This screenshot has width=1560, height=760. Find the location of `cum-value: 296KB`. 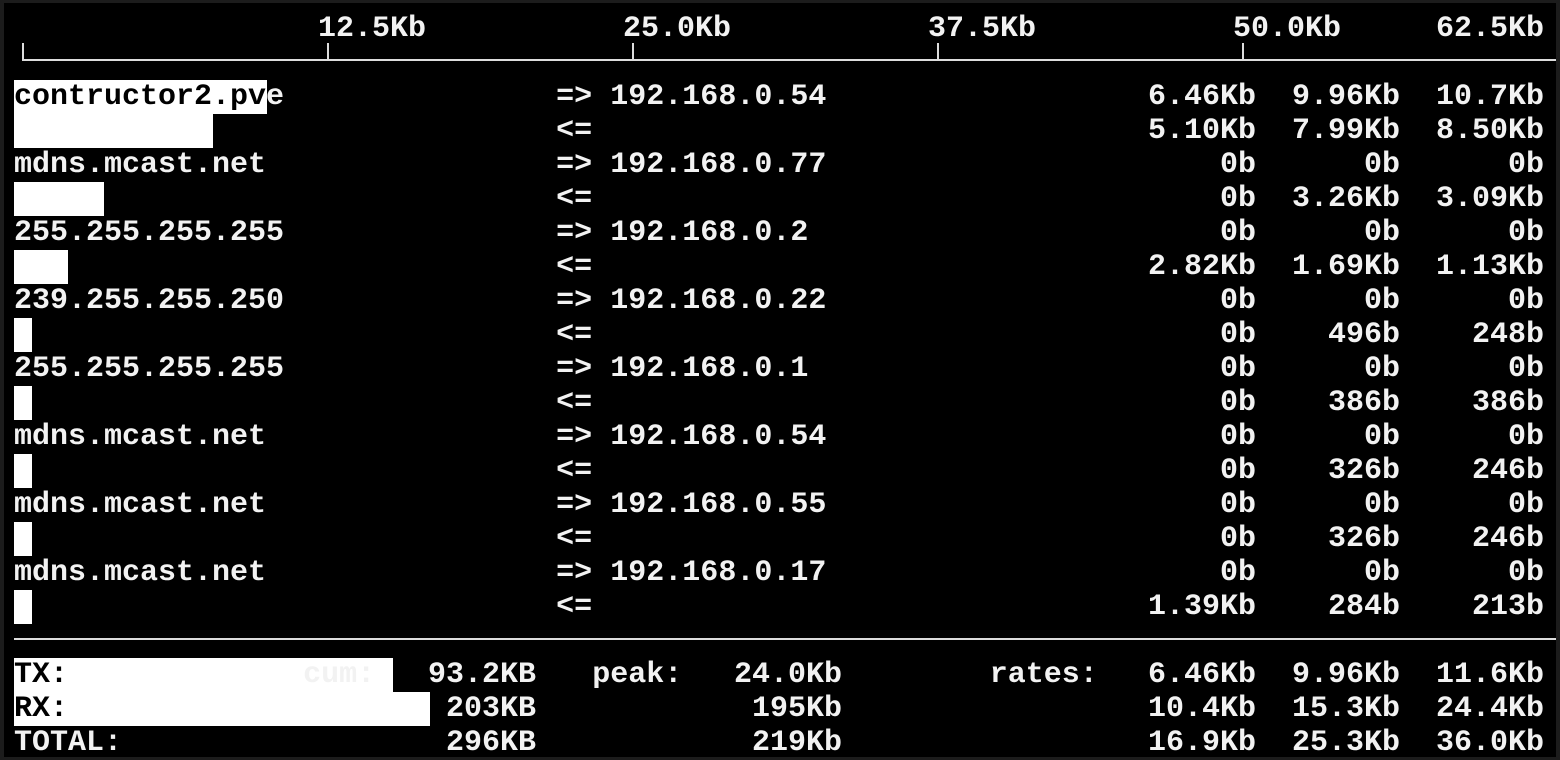

cum-value: 296KB is located at coordinates (490, 741).